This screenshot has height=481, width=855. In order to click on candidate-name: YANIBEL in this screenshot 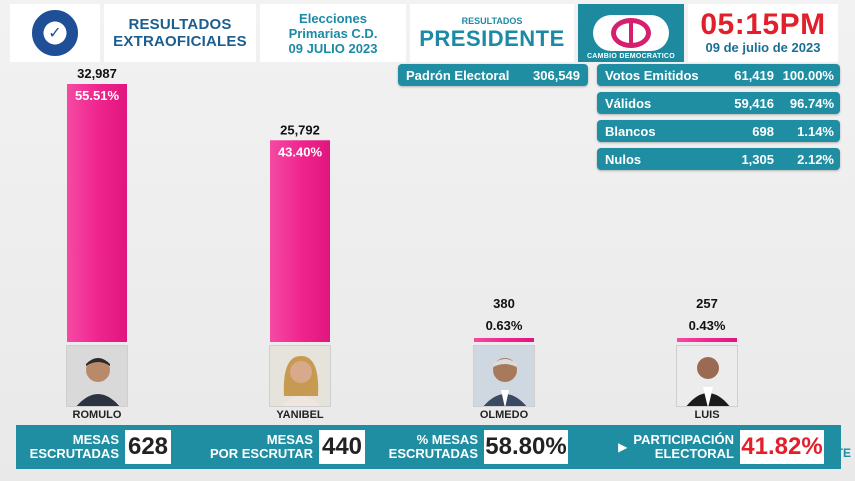, I will do `click(300, 415)`.